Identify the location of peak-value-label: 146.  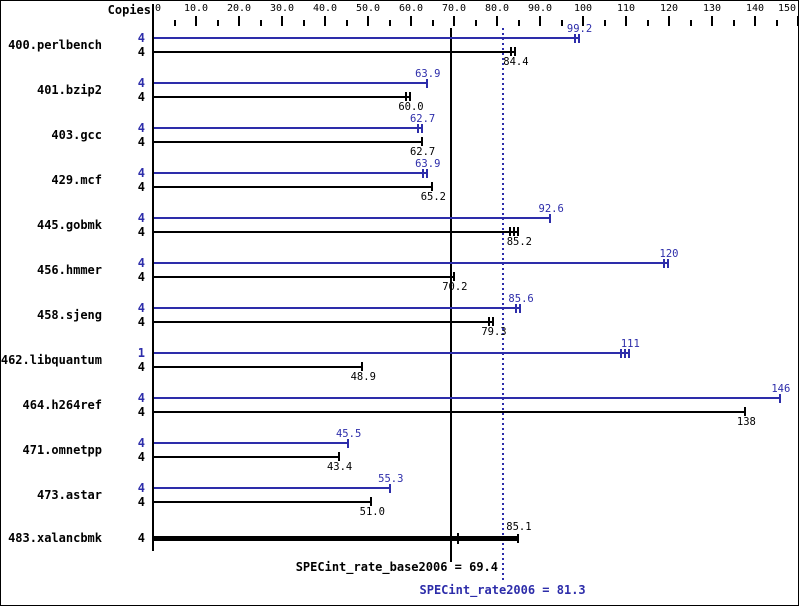
(781, 389).